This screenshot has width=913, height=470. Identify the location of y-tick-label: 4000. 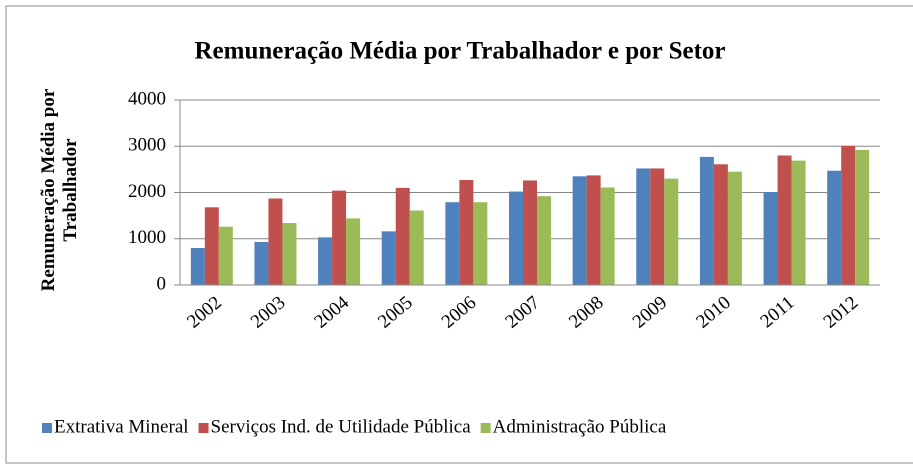
(147, 98).